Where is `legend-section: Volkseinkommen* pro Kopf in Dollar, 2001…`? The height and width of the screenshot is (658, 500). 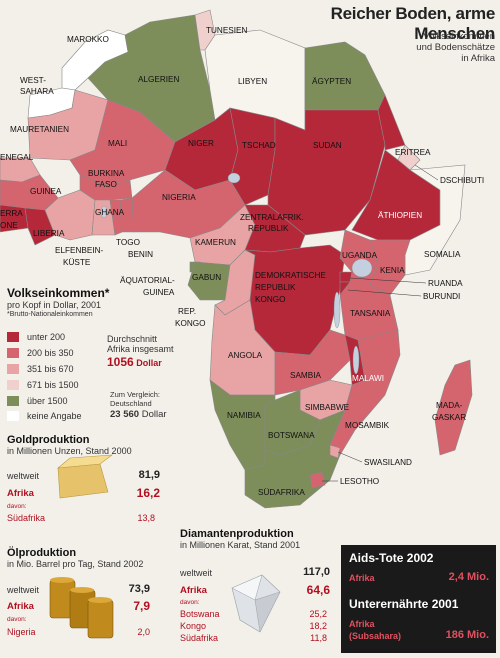 legend-section: Volkseinkommen* pro Kopf in Dollar, 2001… is located at coordinates (97, 303).